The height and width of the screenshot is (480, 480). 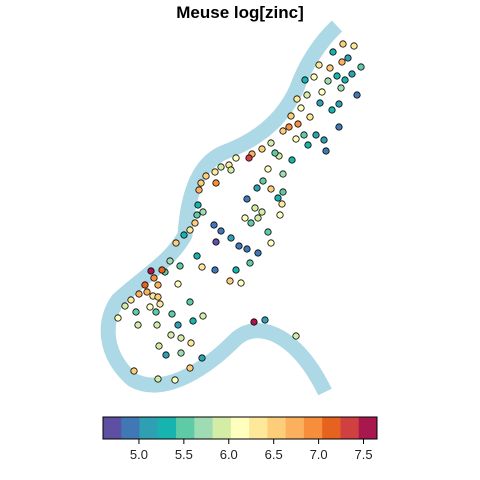 I want to click on legend-colorbar, so click(x=240, y=428).